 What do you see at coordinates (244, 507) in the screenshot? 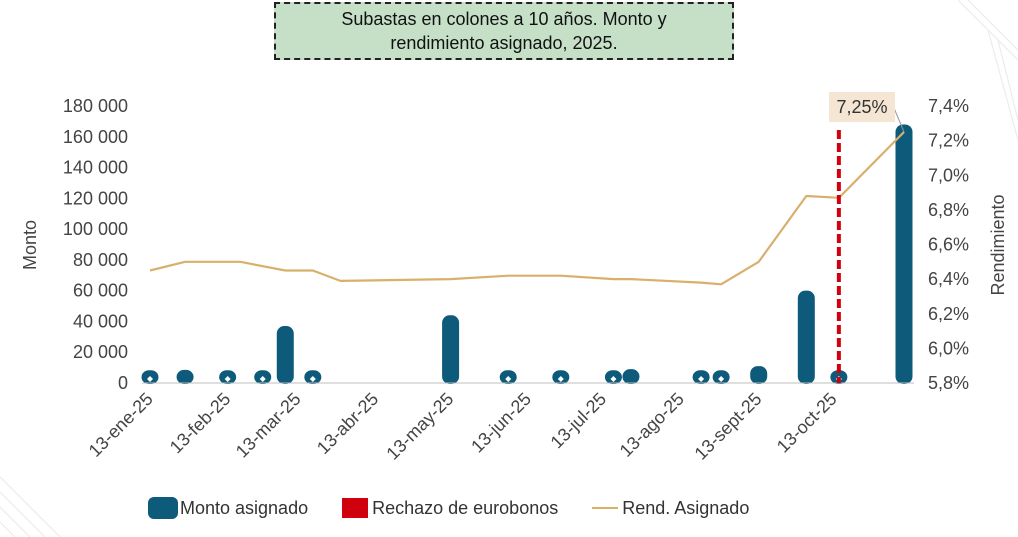
I see `legend-label-monto: Monto asignado` at bounding box center [244, 507].